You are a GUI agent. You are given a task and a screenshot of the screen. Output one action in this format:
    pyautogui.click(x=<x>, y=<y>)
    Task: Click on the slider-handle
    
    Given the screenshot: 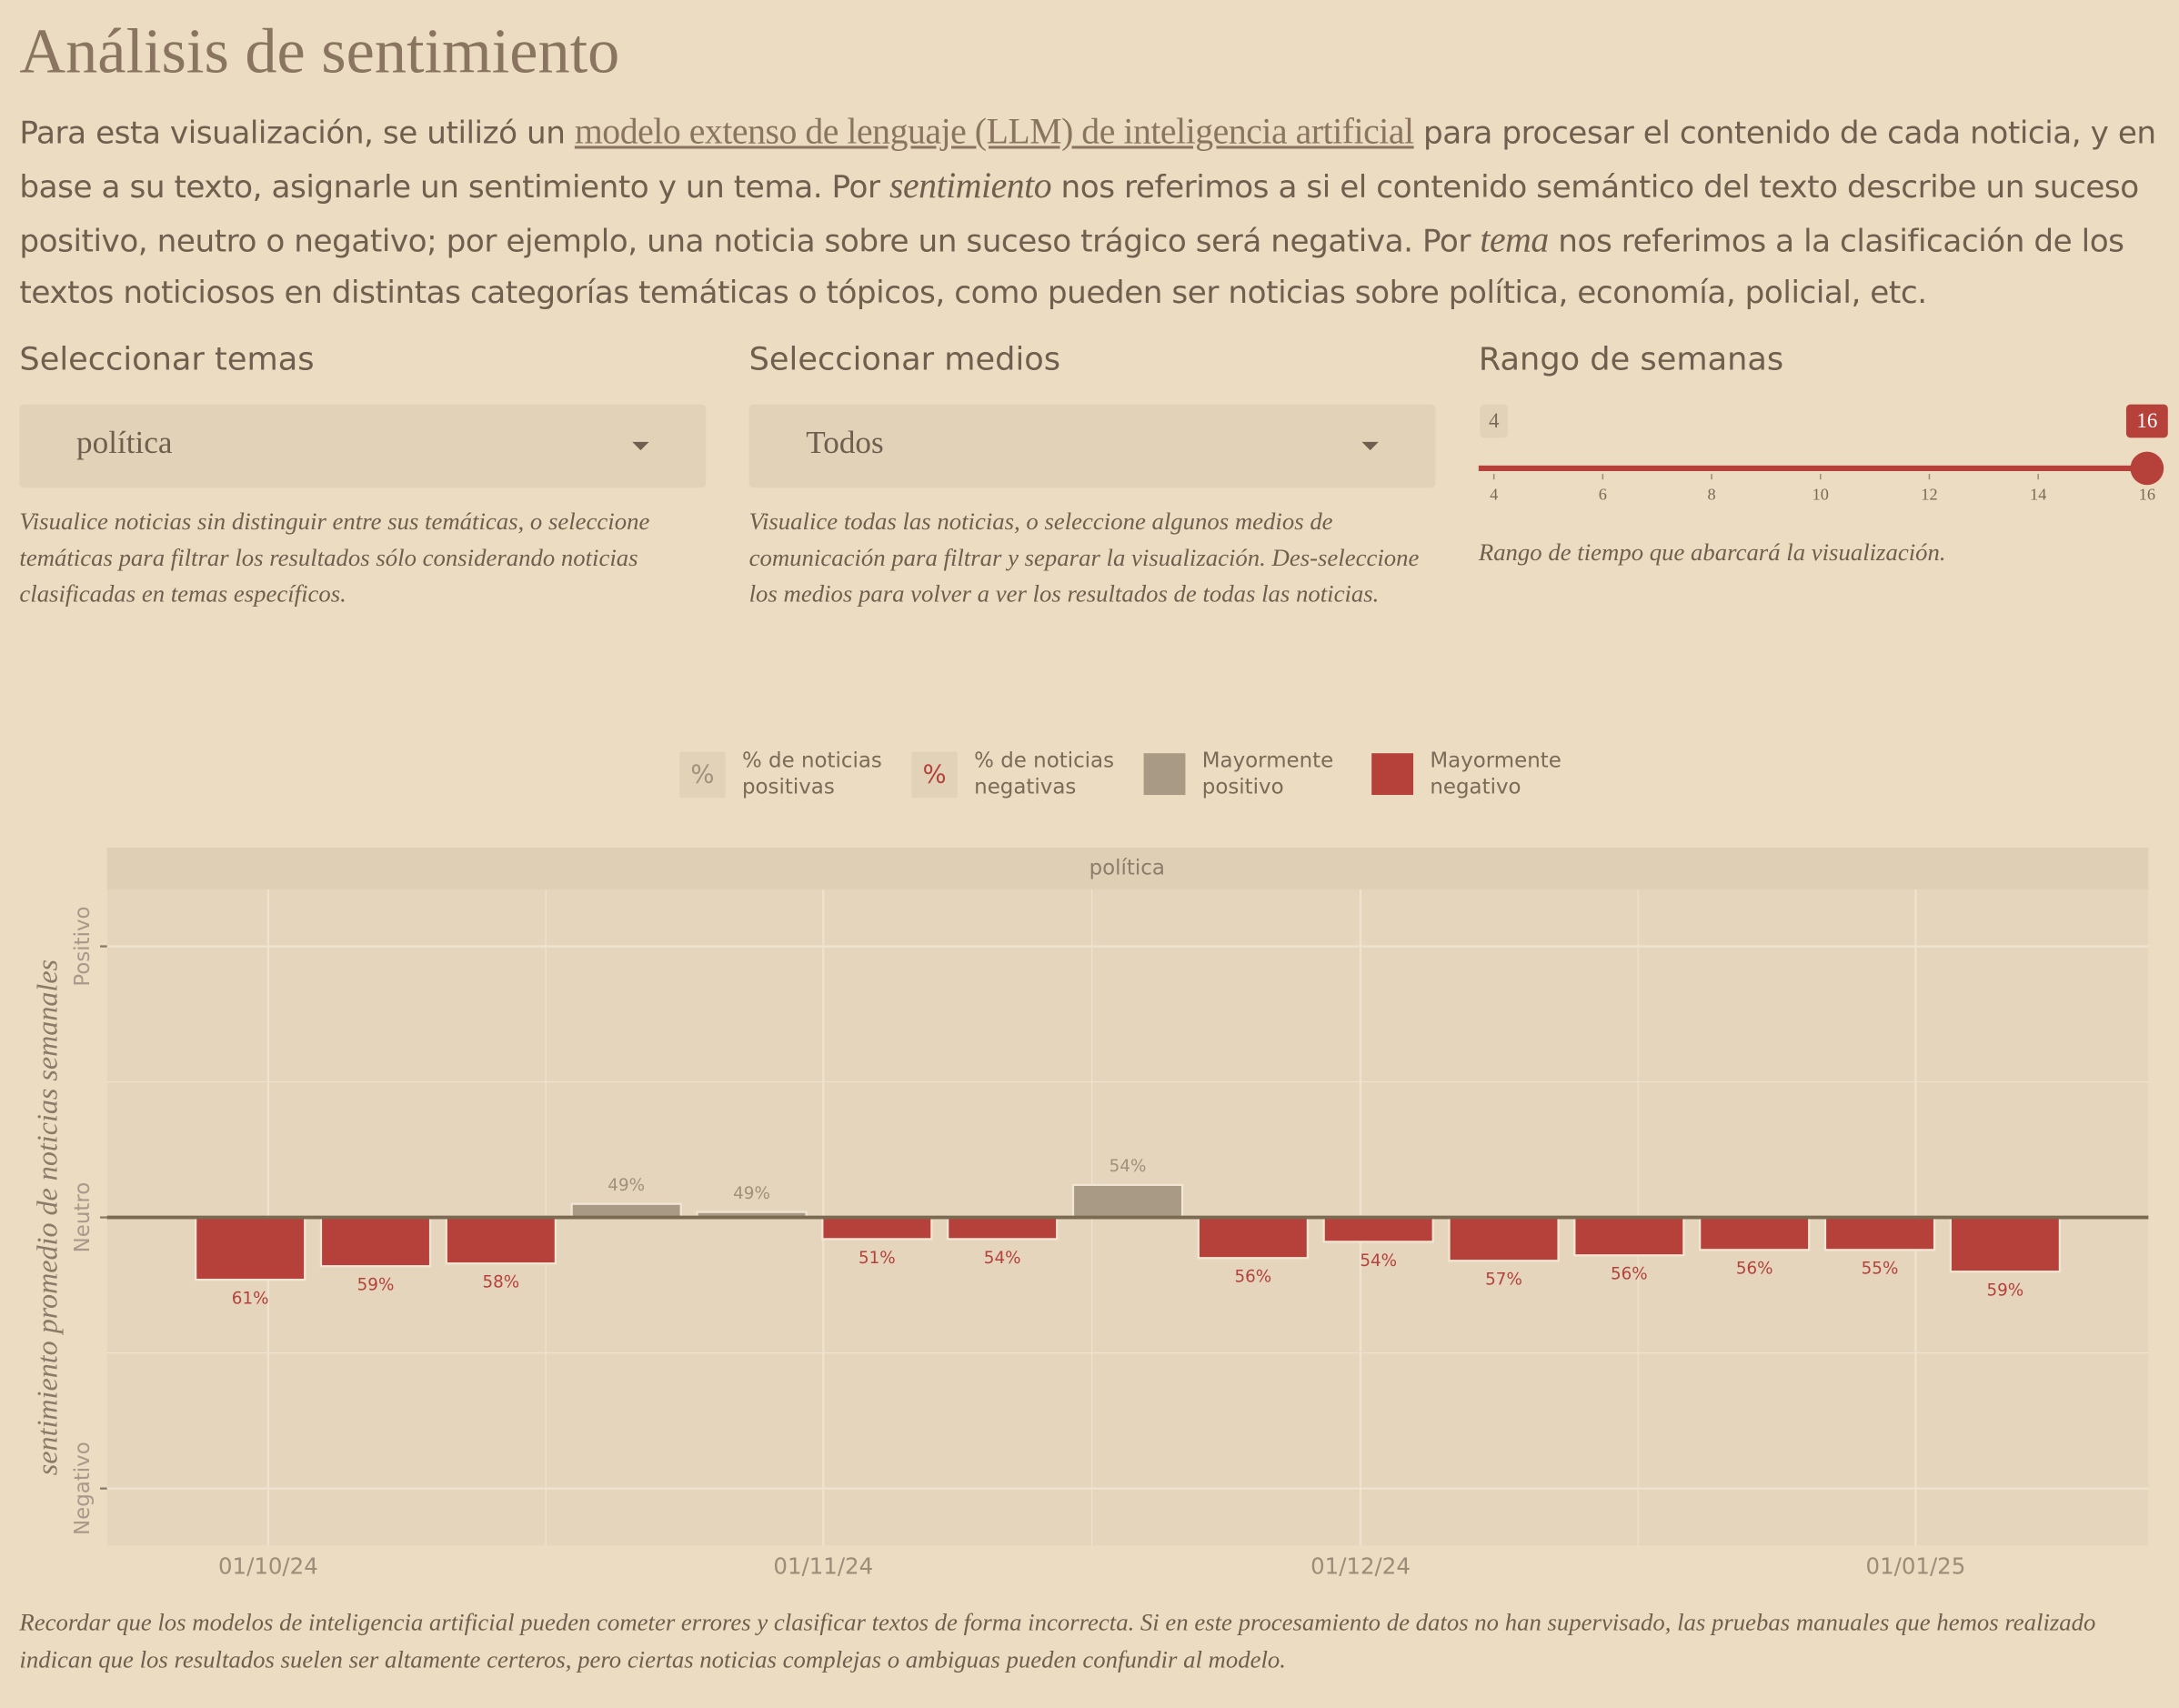 What is the action you would take?
    pyautogui.click(x=2147, y=468)
    